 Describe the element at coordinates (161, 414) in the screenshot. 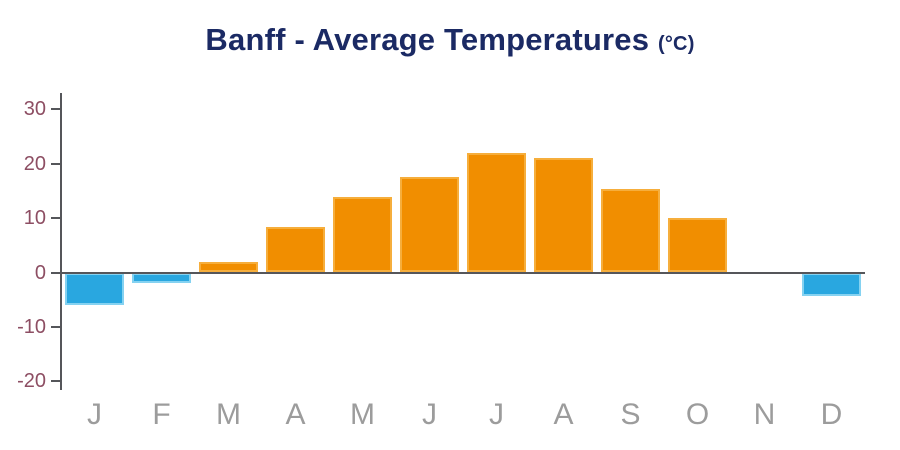

I see `x-axis-month-label-2: F` at that location.